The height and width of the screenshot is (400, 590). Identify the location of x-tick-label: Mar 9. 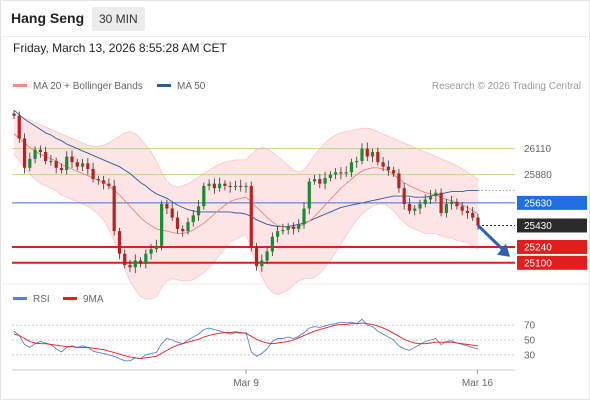
(246, 383).